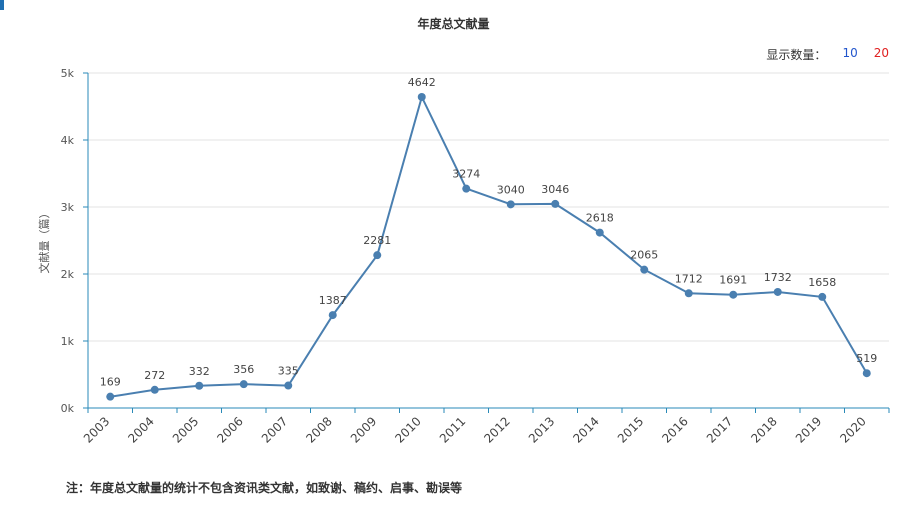  I want to click on x-tick-label: 2010, so click(407, 429).